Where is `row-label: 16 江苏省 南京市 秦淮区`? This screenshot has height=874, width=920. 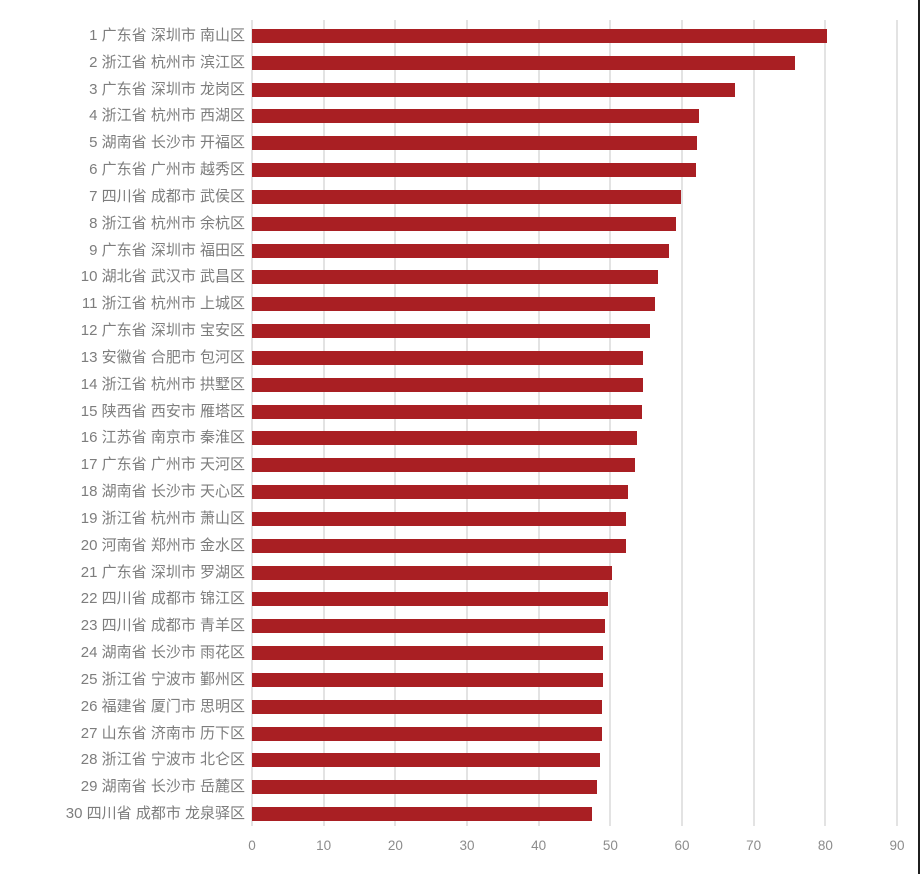 row-label: 16 江苏省 南京市 秦淮区 is located at coordinates (162, 438).